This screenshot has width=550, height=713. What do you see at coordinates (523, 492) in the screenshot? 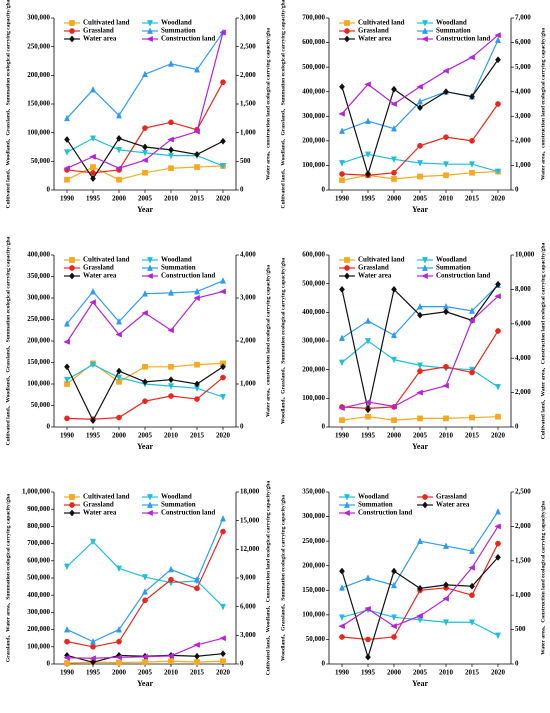
I see `y2-tick-label: 2,500` at bounding box center [523, 492].